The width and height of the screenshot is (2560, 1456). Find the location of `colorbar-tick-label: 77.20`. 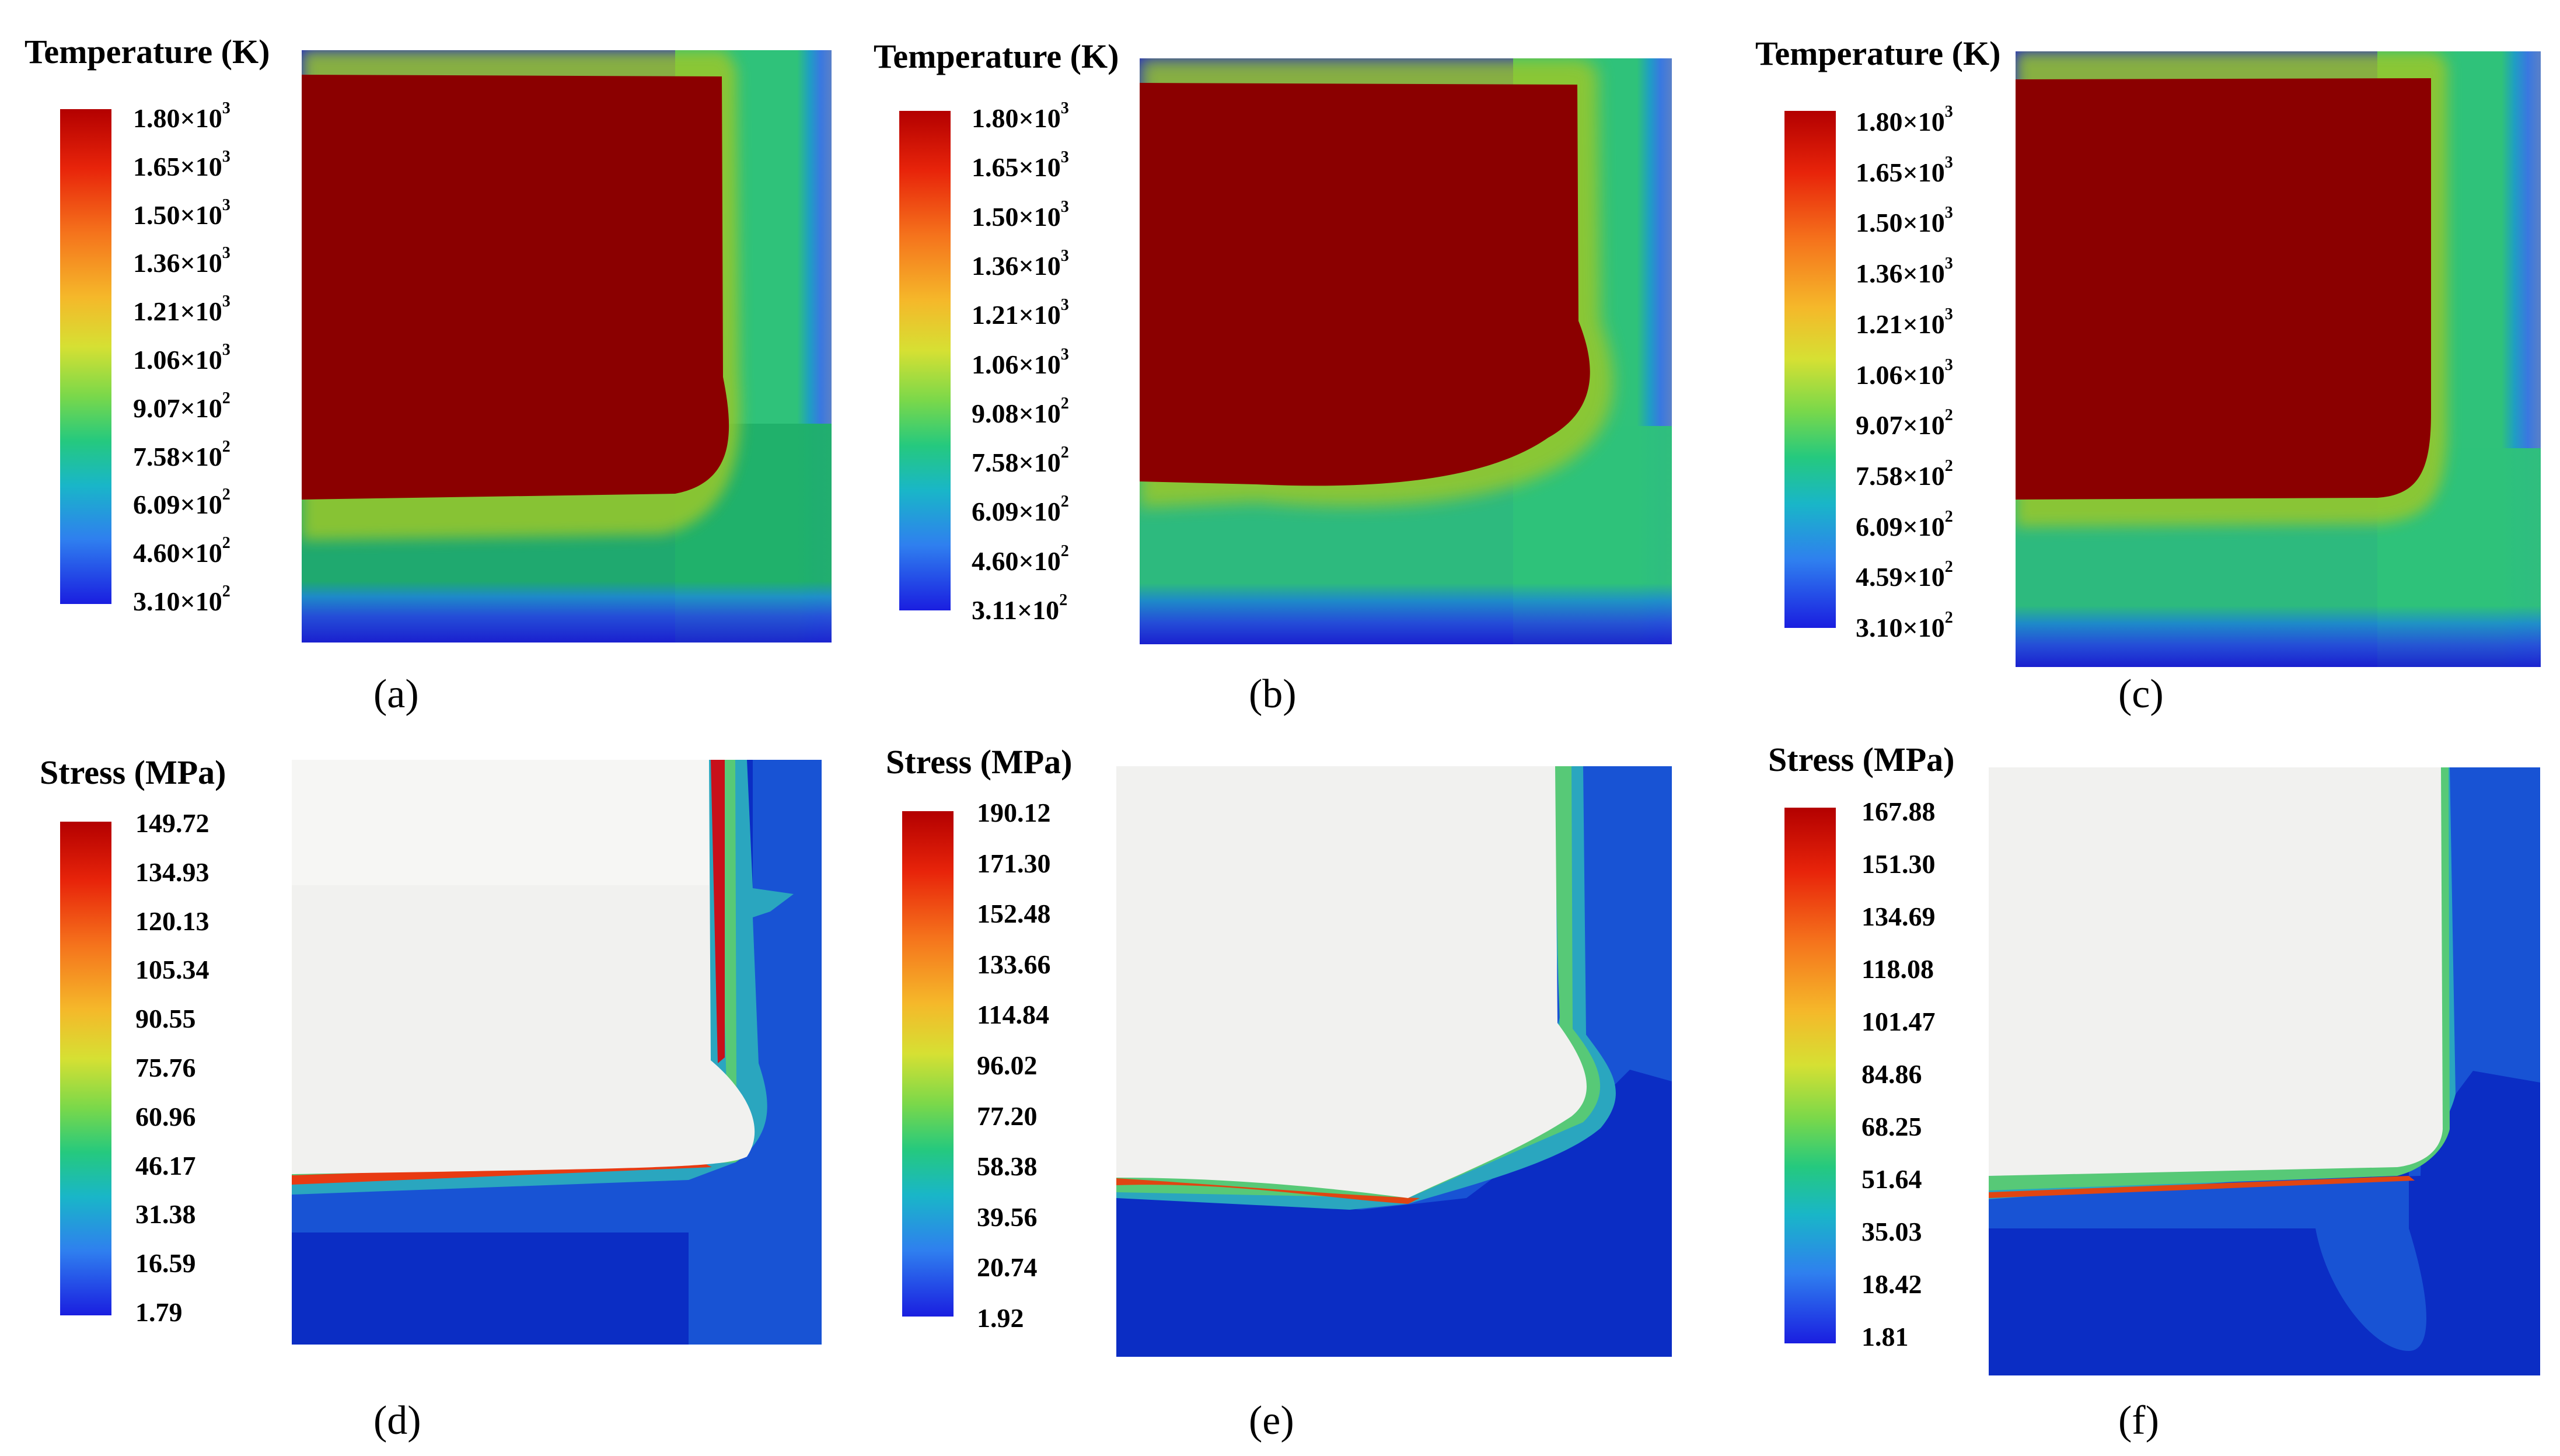

colorbar-tick-label: 77.20 is located at coordinates (1007, 1116).